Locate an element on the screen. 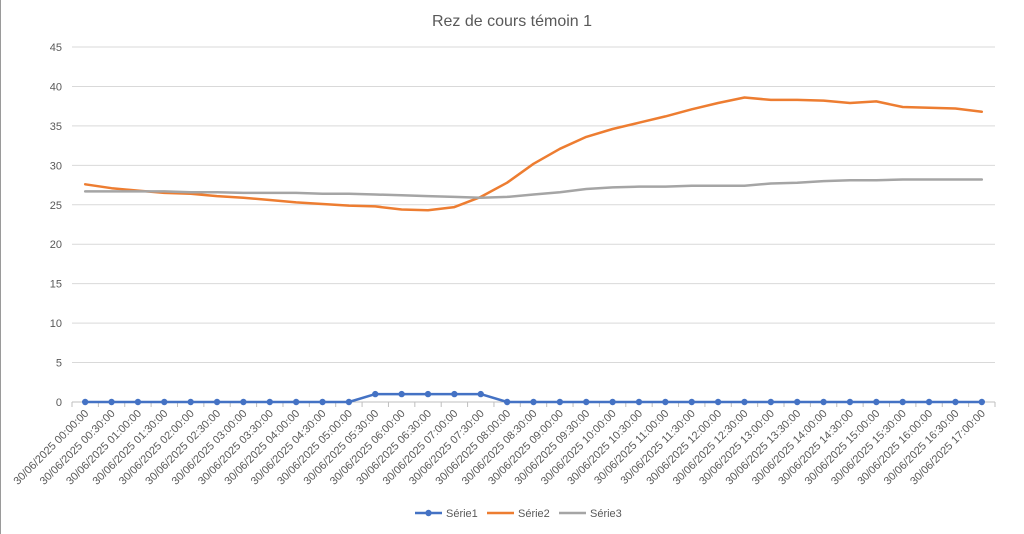 The image size is (1024, 534). y-tick-label: 25 is located at coordinates (56, 206).